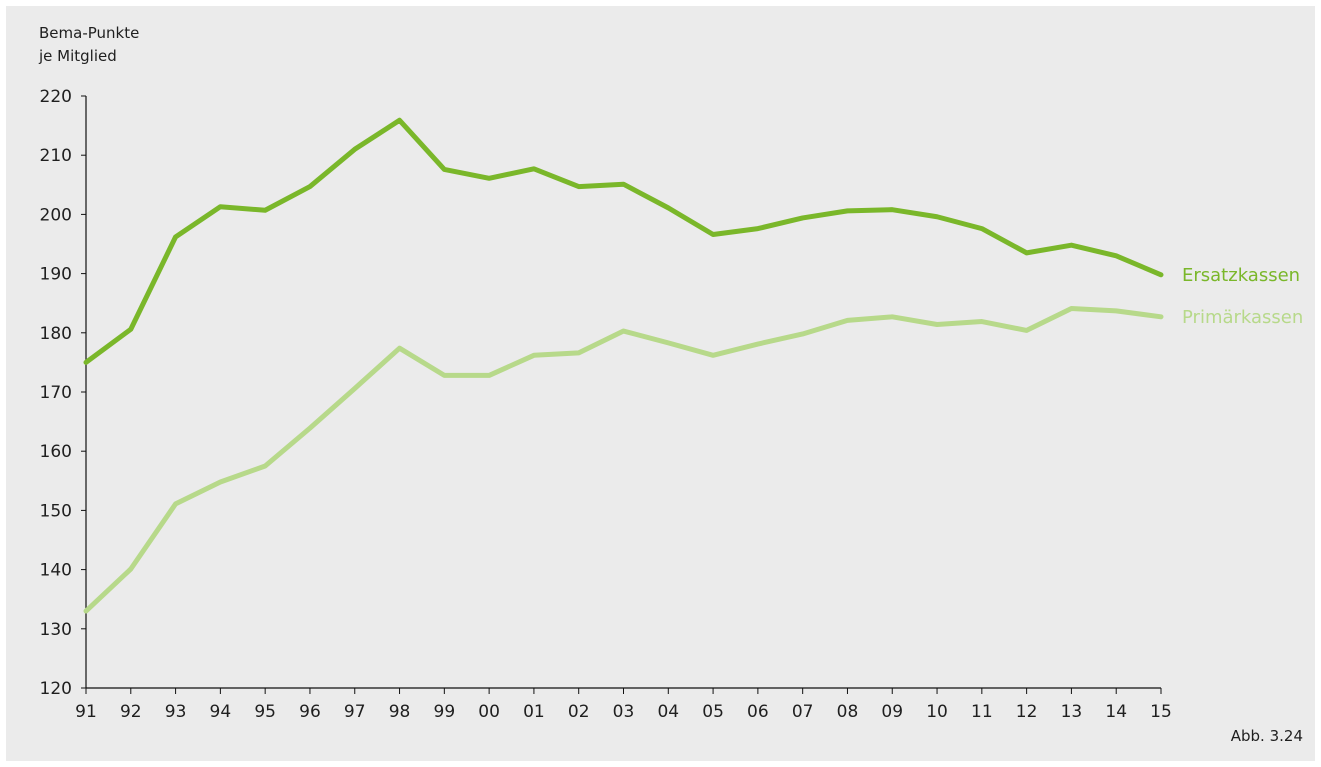 Image resolution: width=1321 pixels, height=767 pixels. I want to click on series-label-1: Ersatzkassen, so click(1241, 275).